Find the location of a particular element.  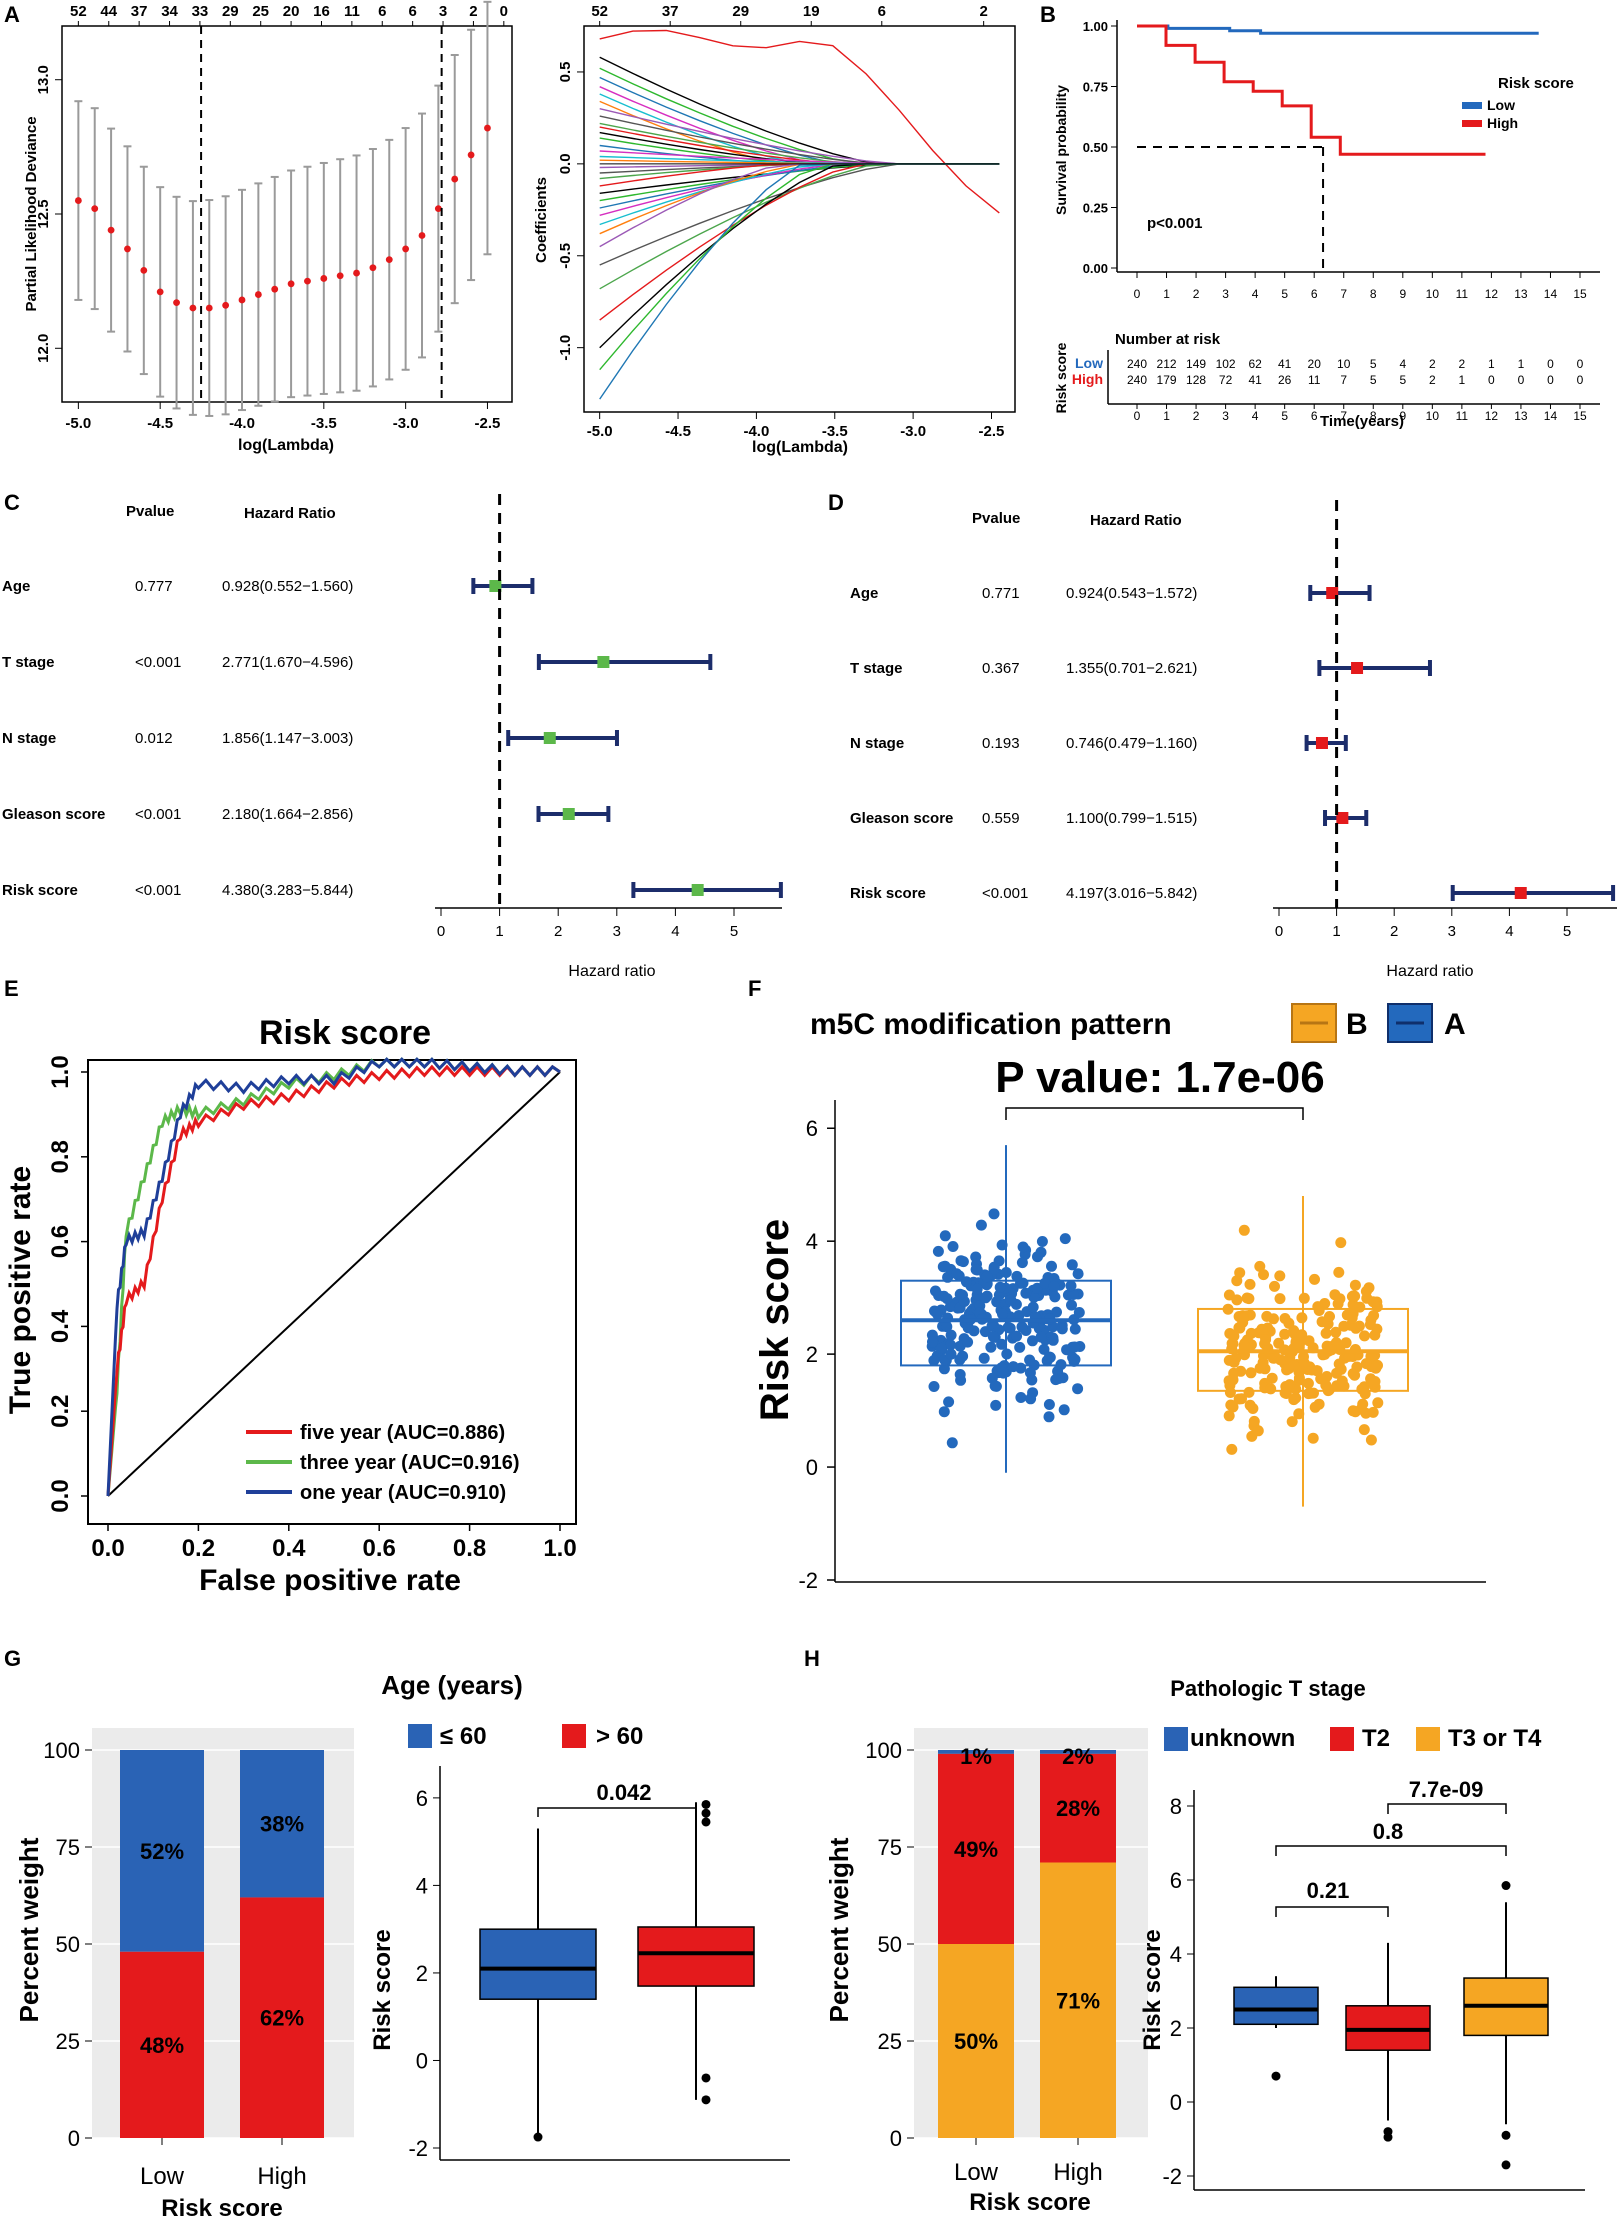

g-bar-y-tick-label: 0 is located at coordinates (74, 2138).